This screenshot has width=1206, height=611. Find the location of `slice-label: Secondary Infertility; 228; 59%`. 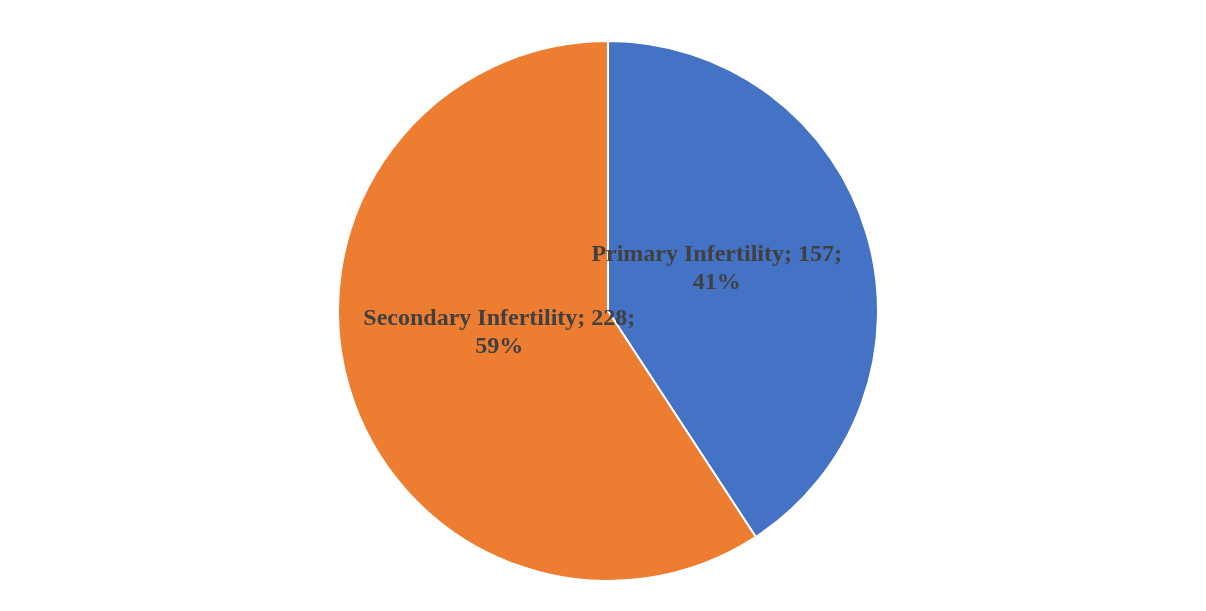

slice-label: Secondary Infertility; 228; 59% is located at coordinates (499, 331).